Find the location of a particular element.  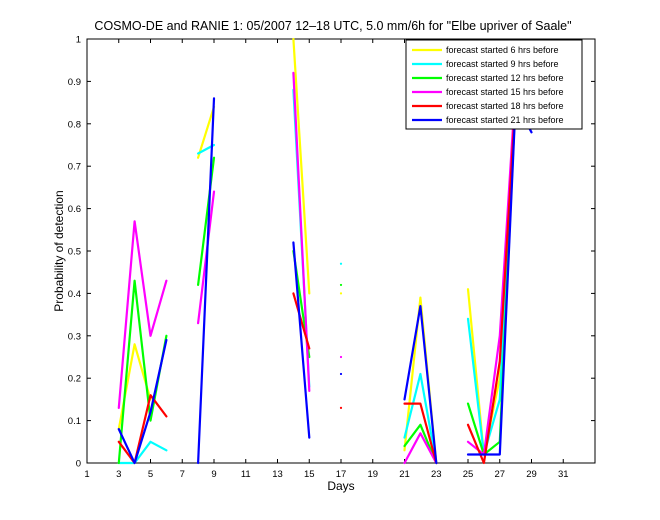

legend-label: forecast started 18 hrs before is located at coordinates (505, 106).